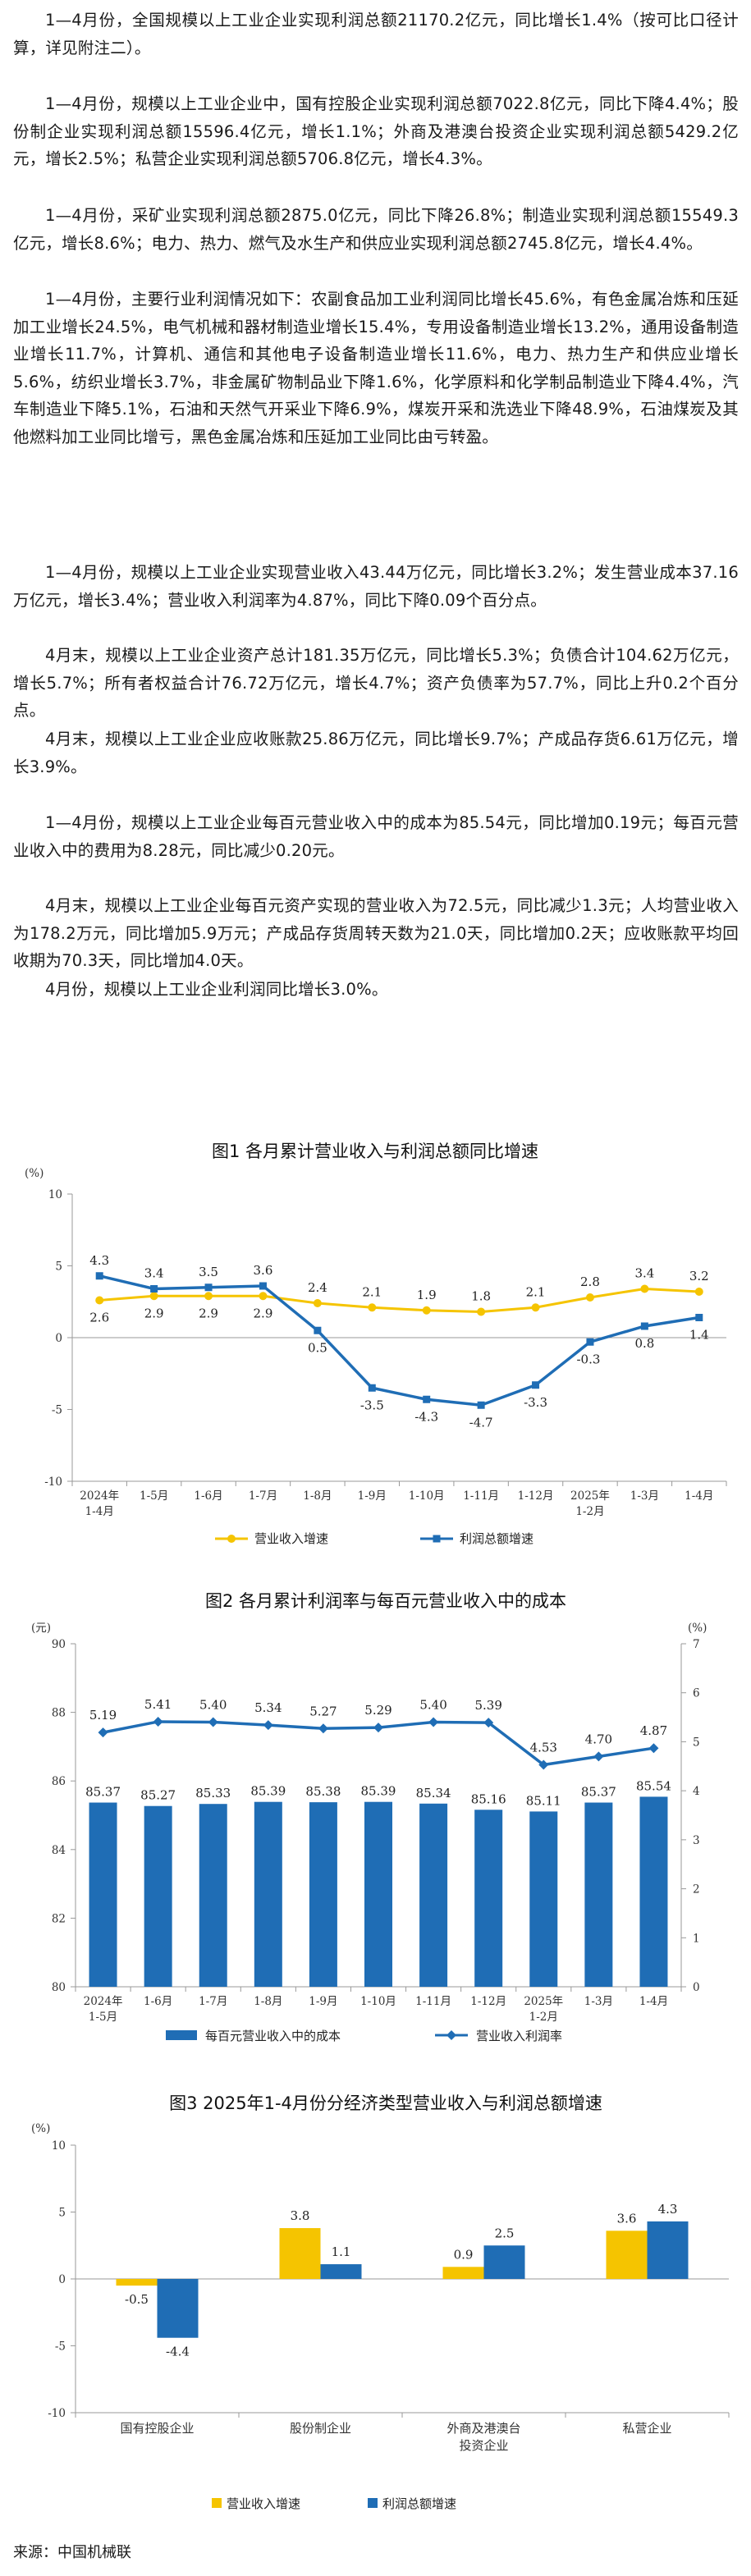  Describe the element at coordinates (213, 1705) in the screenshot. I see `chart-2-data-label-margin: 5.40` at that location.